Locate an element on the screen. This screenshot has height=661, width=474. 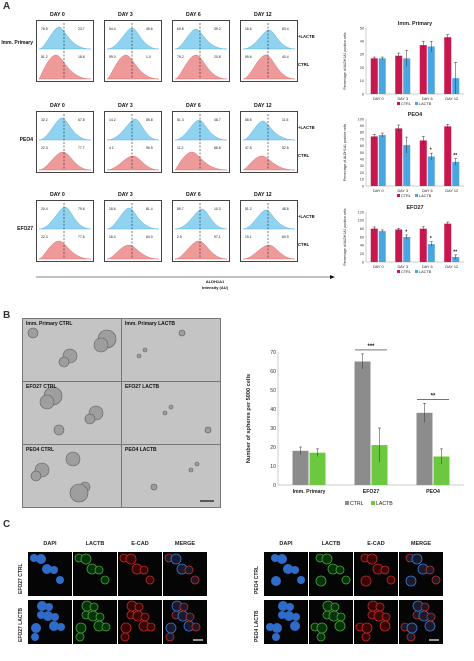
gate-percentage: 67.8 is located at coordinates (81, 120).